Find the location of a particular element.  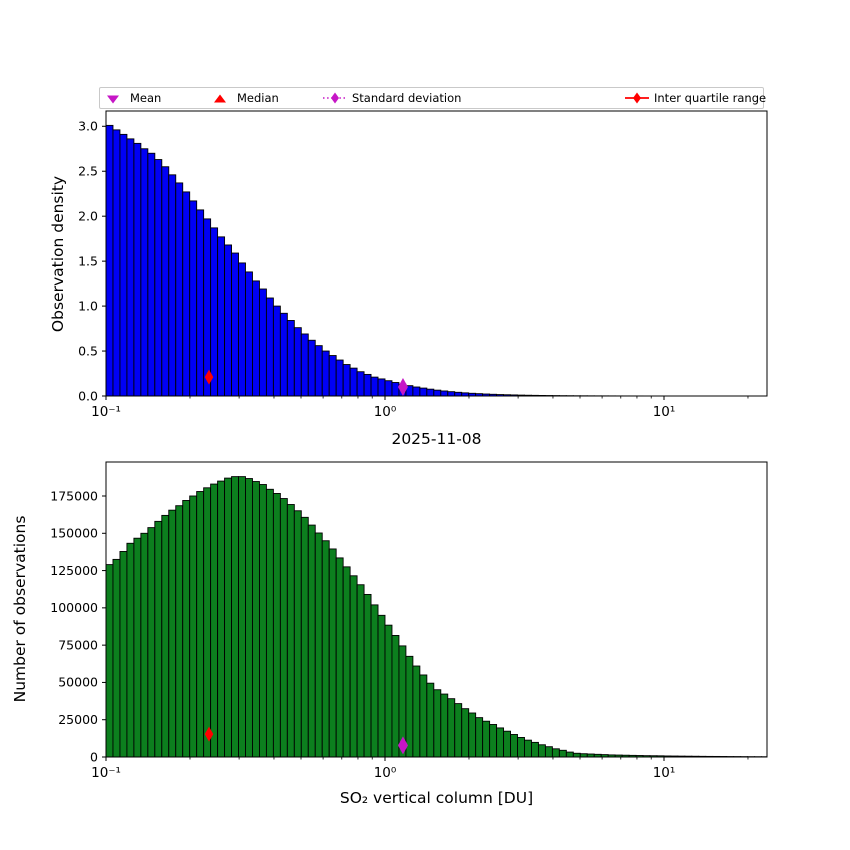

top-y-axis-label: Observation density is located at coordinates (58, 254).